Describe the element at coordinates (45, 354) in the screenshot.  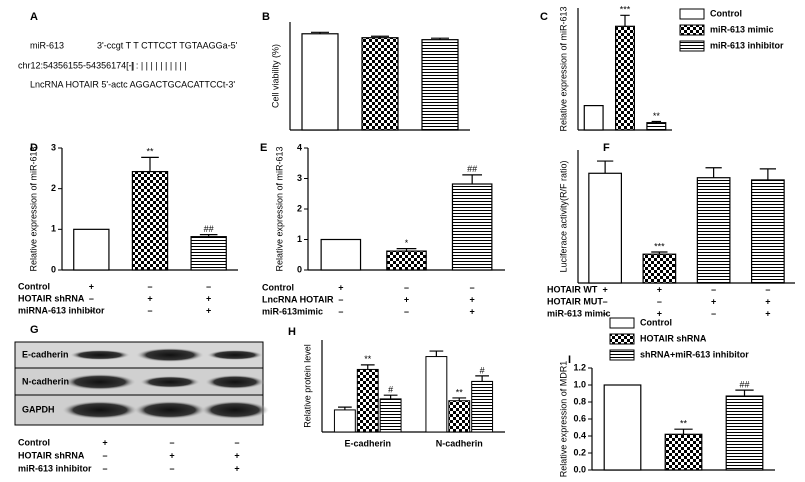
I see `blot-label: E-cadherin` at that location.